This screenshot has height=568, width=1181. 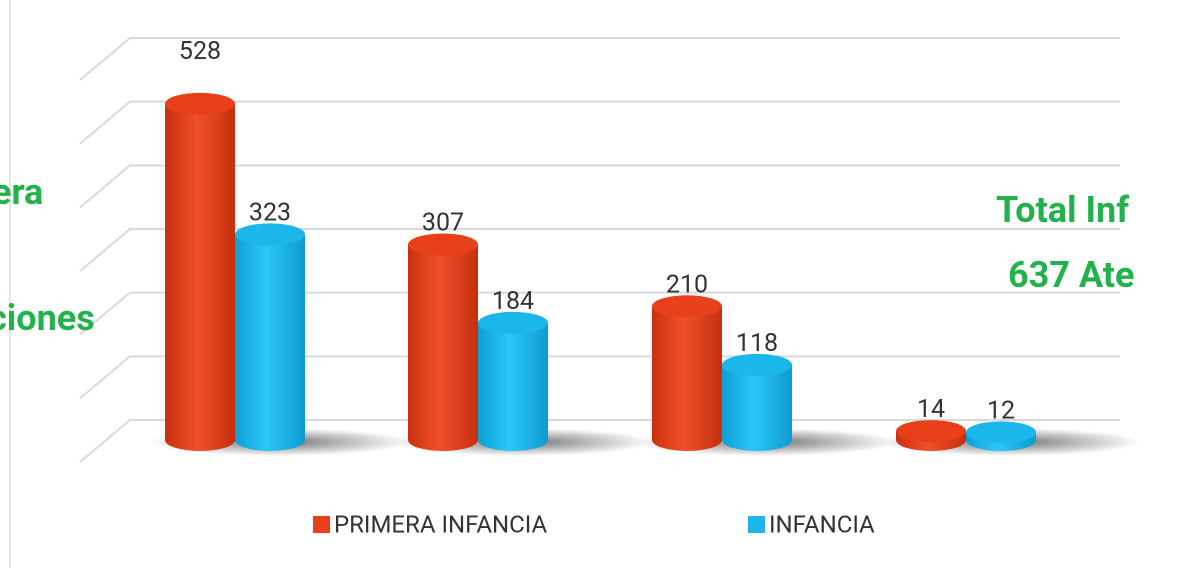 What do you see at coordinates (687, 284) in the screenshot?
I see `value-label: 210` at bounding box center [687, 284].